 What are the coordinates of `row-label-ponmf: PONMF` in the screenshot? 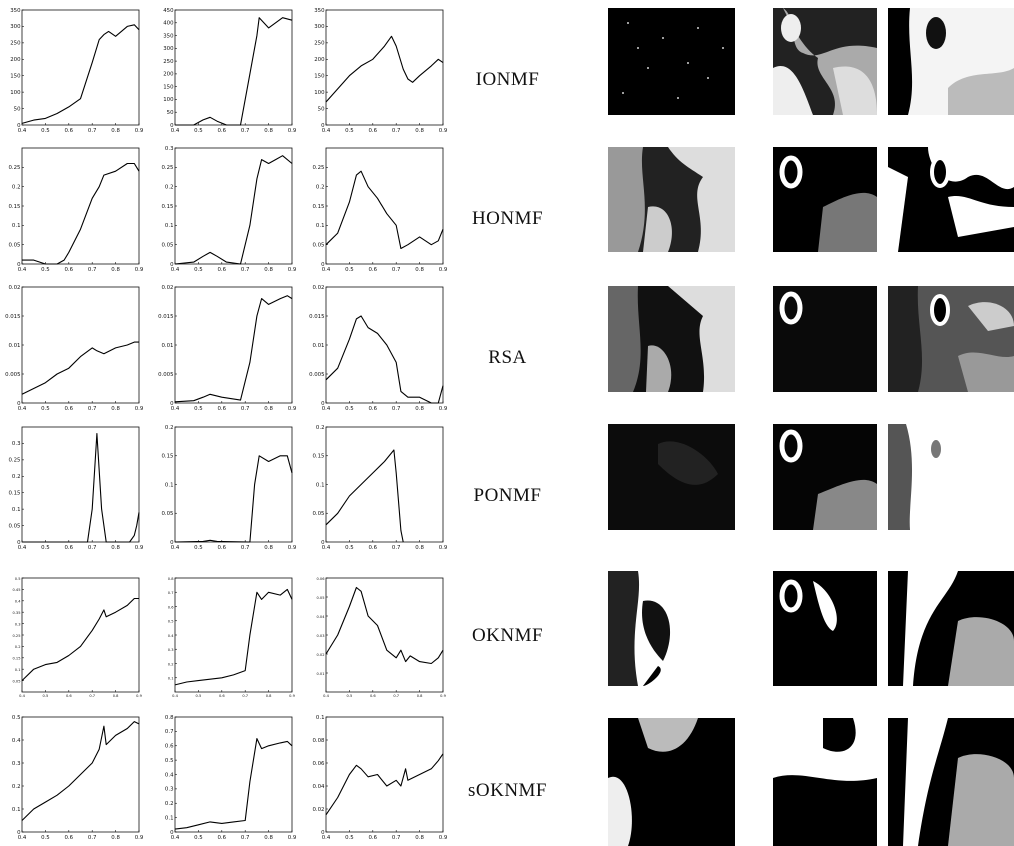 It's located at (507, 495).